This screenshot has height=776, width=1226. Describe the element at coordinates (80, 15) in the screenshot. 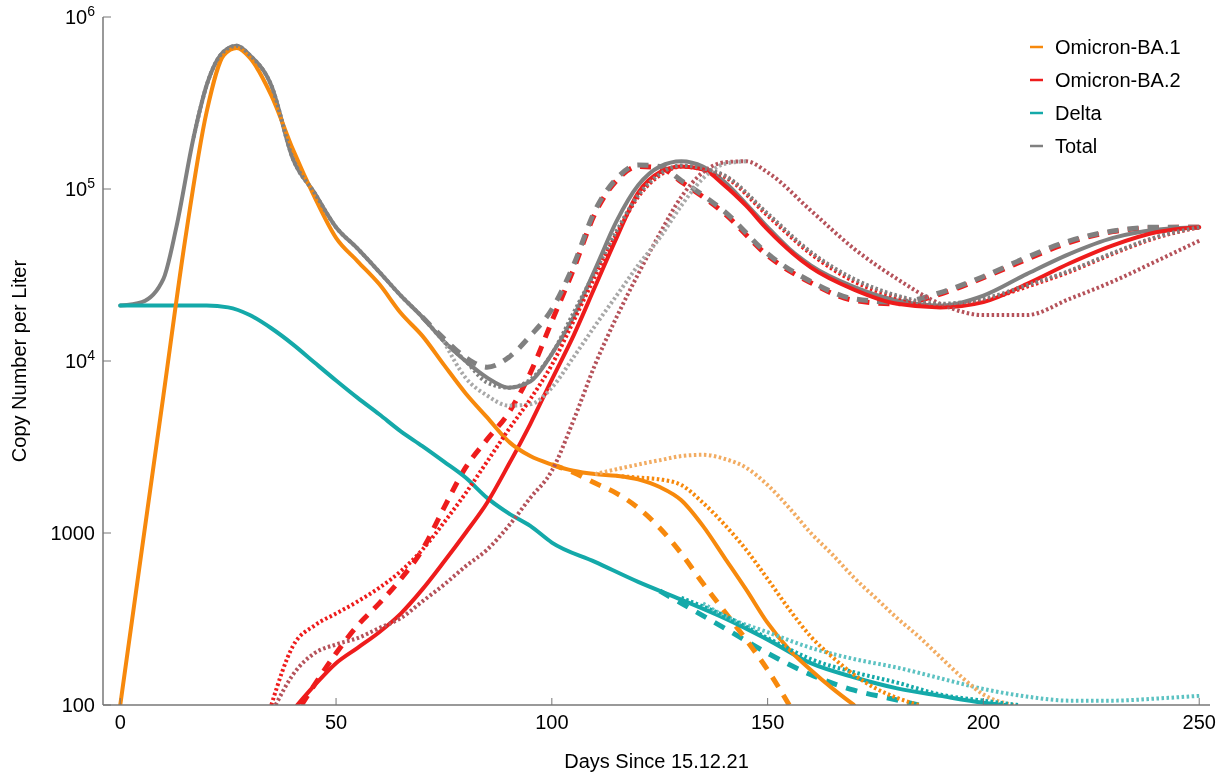

I see `y-tick-label: 10$^{6}$` at that location.